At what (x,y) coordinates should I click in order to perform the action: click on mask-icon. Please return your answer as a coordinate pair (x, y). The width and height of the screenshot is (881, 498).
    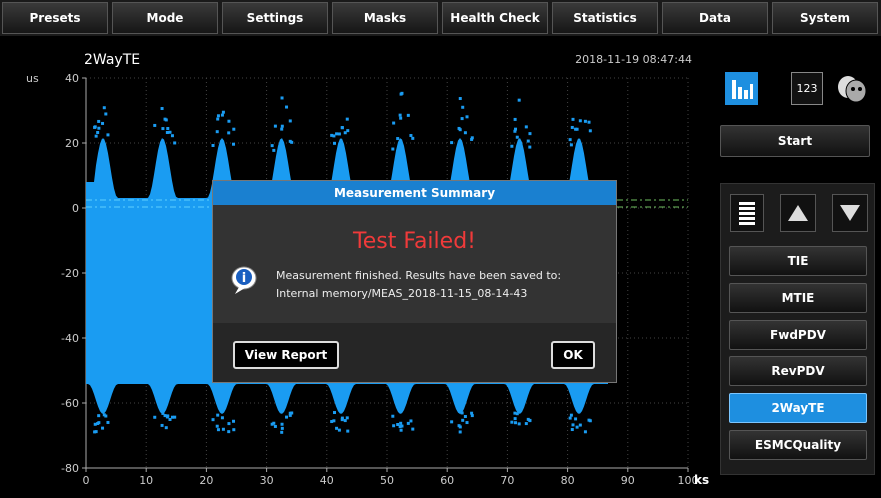
    Looking at the image, I should click on (851, 88).